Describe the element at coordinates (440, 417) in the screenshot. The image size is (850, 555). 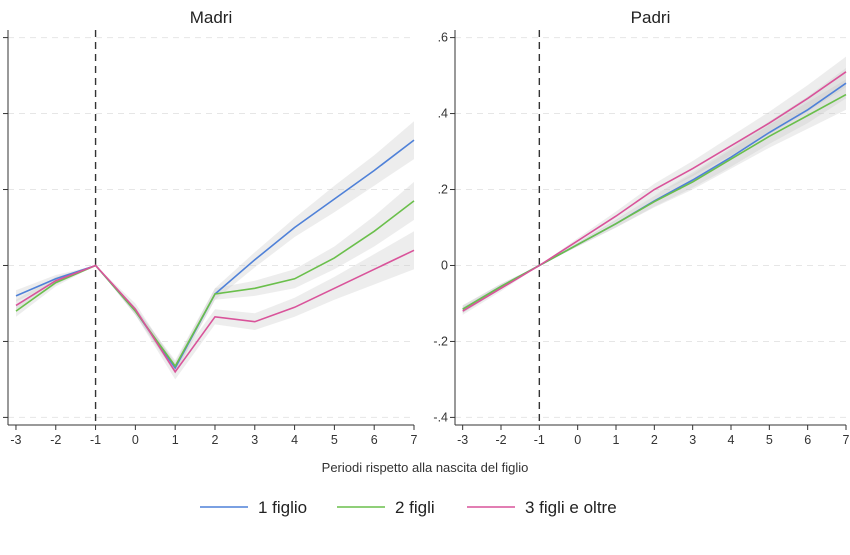
I see `y-tick-label: -.4` at that location.